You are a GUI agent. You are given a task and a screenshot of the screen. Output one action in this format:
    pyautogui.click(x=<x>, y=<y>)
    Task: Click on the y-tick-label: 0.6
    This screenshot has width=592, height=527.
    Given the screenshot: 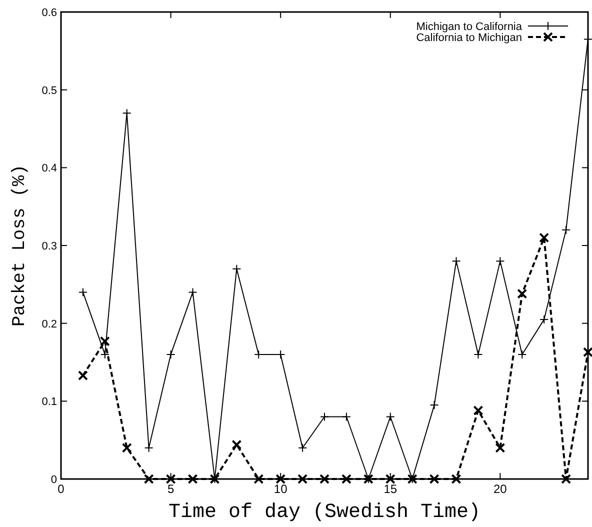 What is the action you would take?
    pyautogui.click(x=49, y=13)
    